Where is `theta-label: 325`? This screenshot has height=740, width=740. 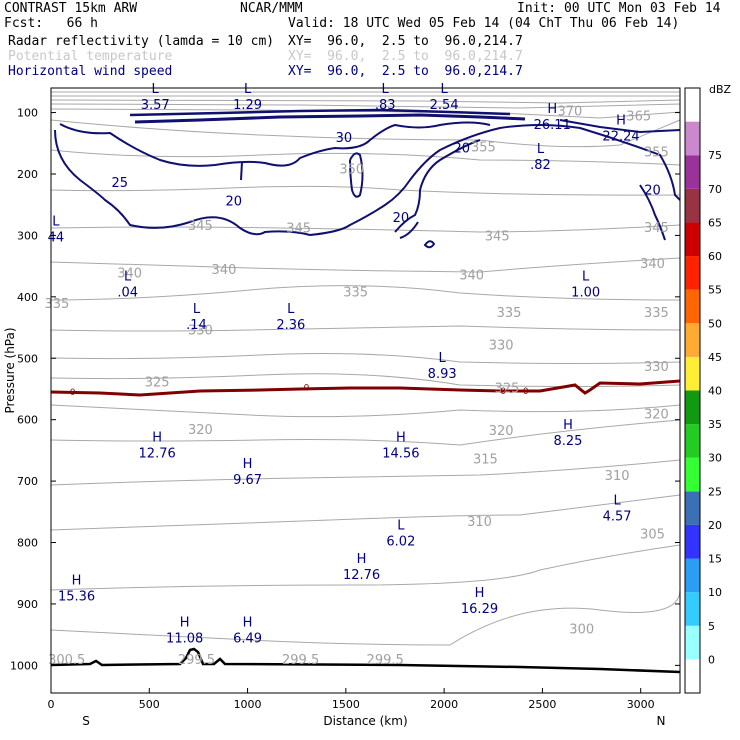 theta-label: 325 is located at coordinates (157, 383).